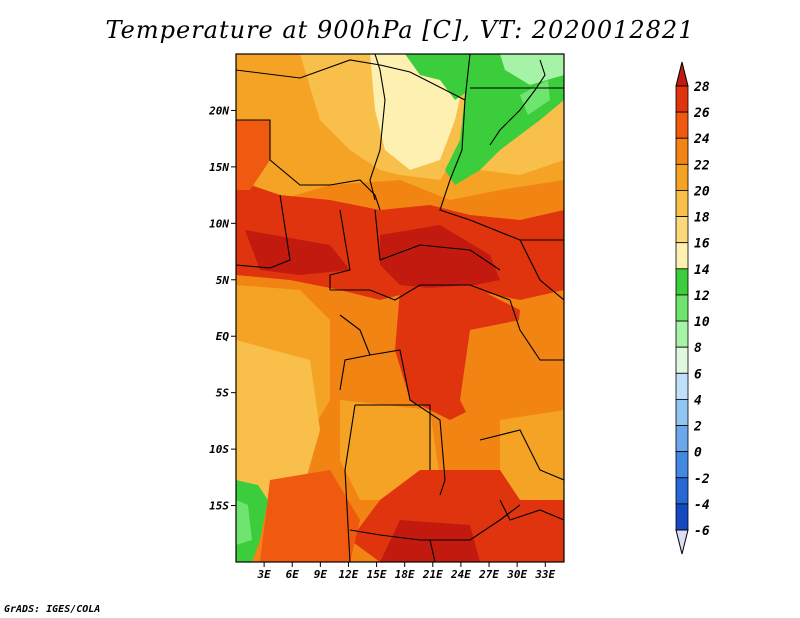 The image size is (800, 618). I want to click on colorbar-label: 14, so click(702, 270).